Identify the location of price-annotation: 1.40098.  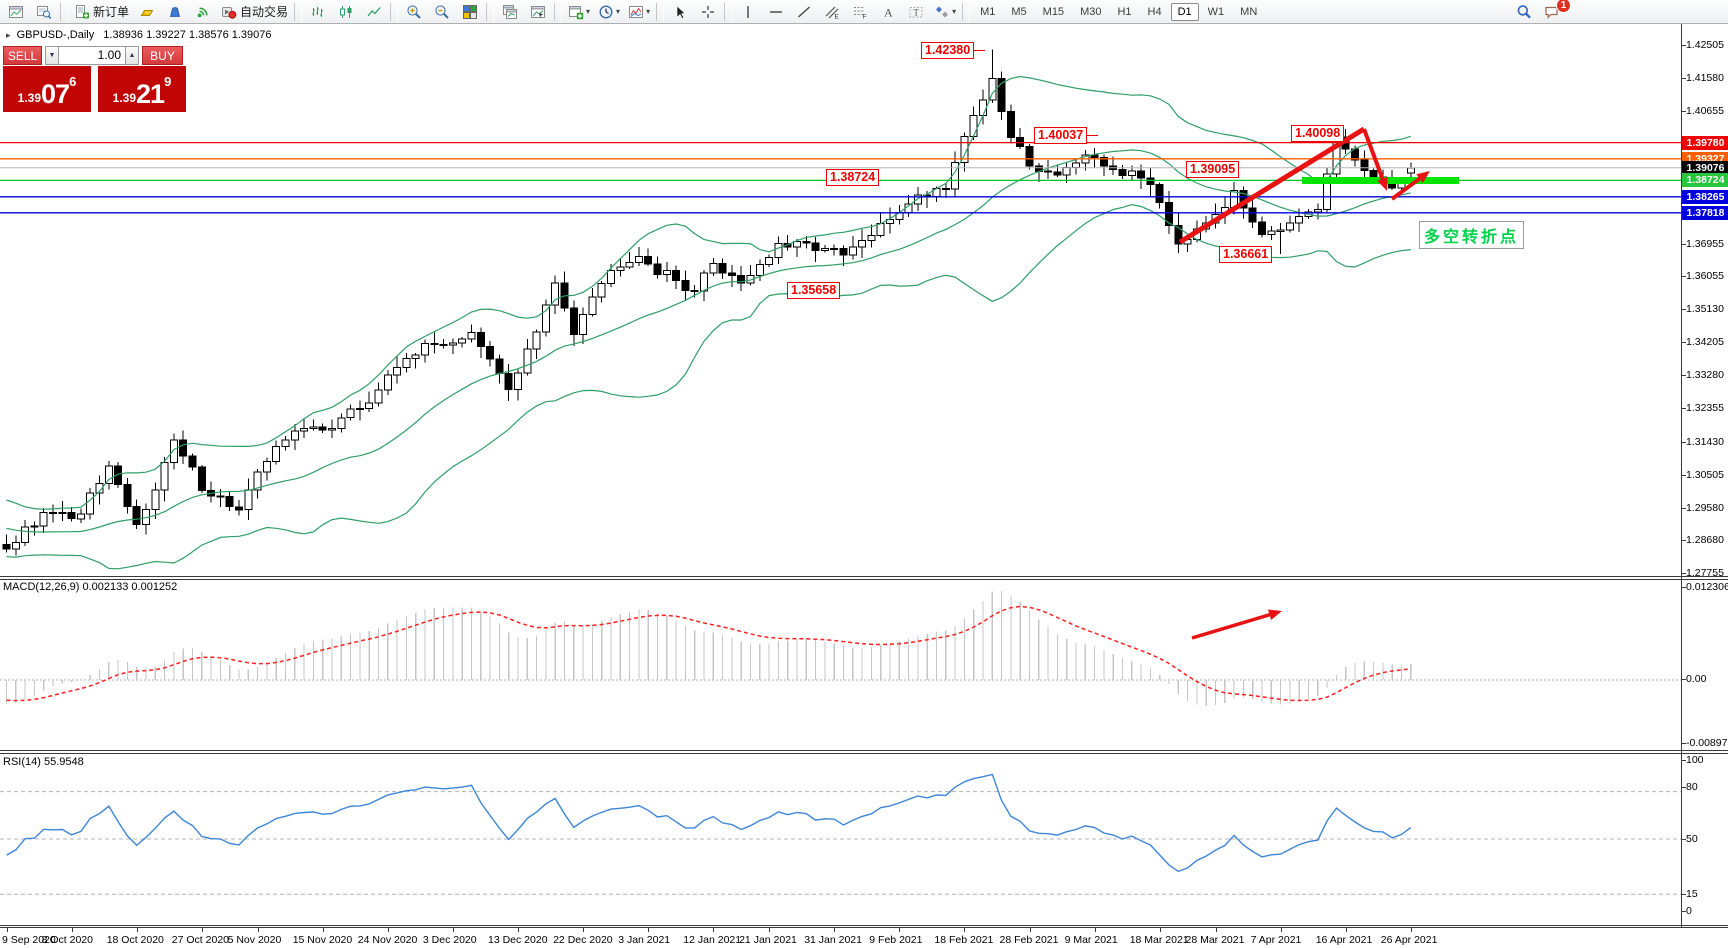
(1318, 133).